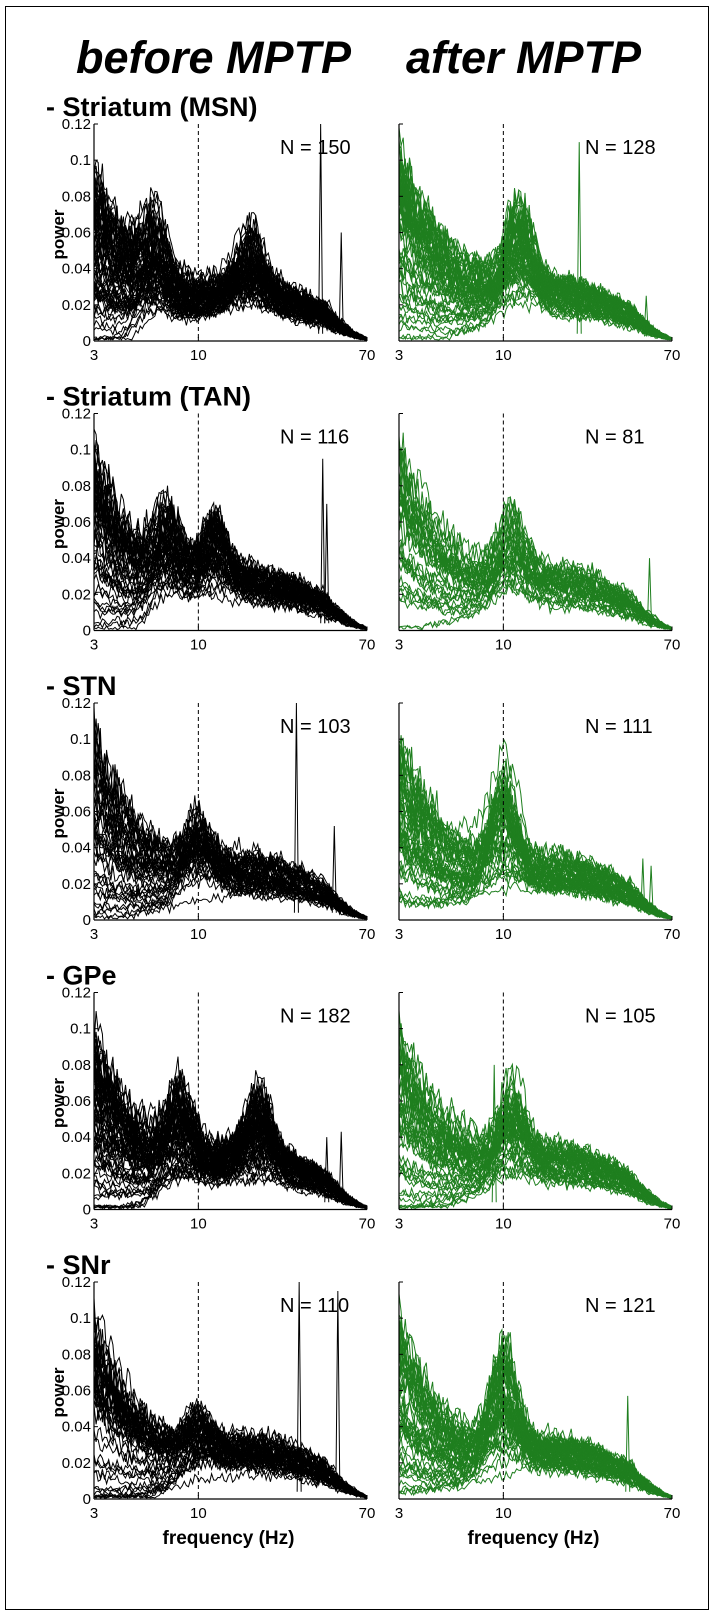 The image size is (715, 1616). I want to click on panel-8-traces, so click(230, 1390).